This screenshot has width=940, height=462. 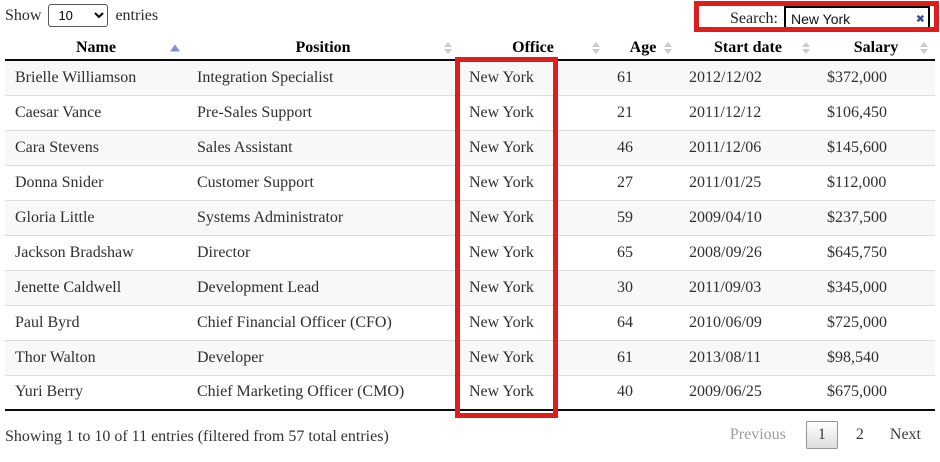 What do you see at coordinates (96, 288) in the screenshot?
I see `cell-name: Jenette Caldwell` at bounding box center [96, 288].